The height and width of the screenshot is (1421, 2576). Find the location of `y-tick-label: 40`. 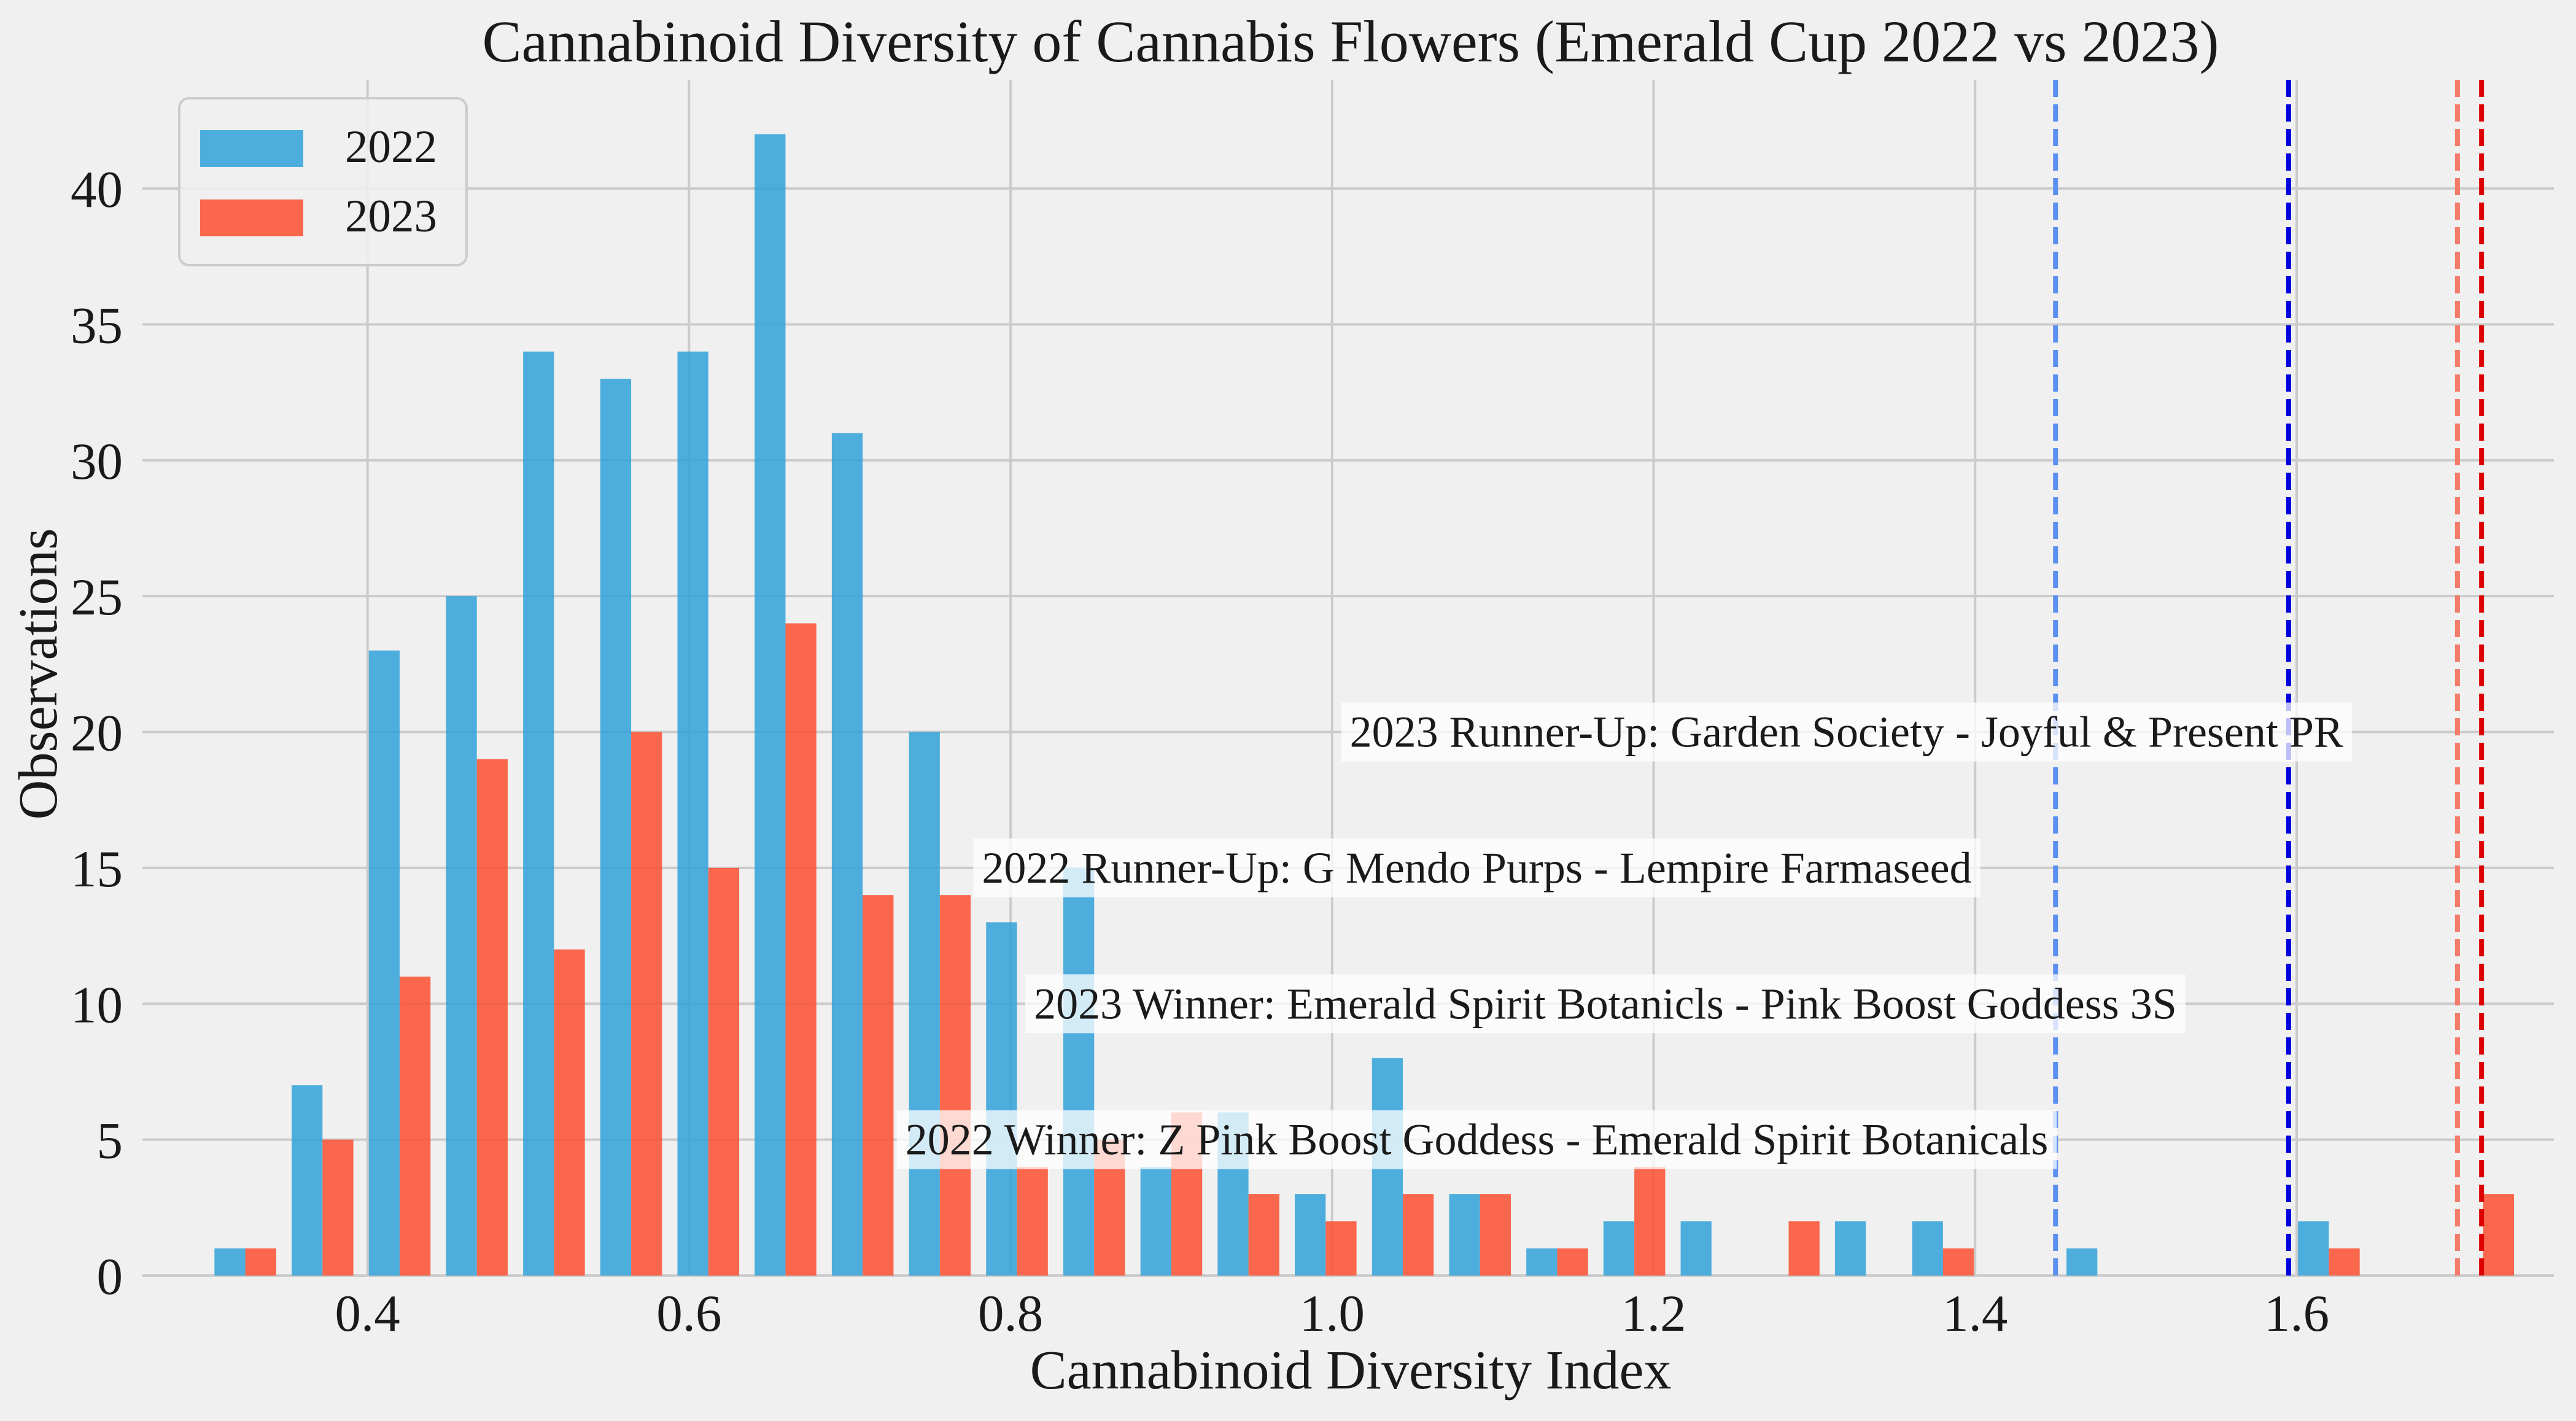

y-tick-label: 40 is located at coordinates (97, 190).